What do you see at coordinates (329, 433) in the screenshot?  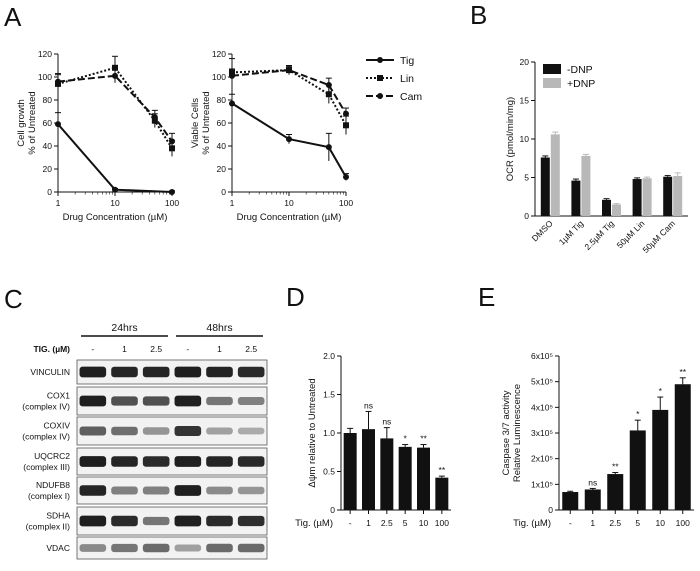 I see `y-tick-label: 1.0` at bounding box center [329, 433].